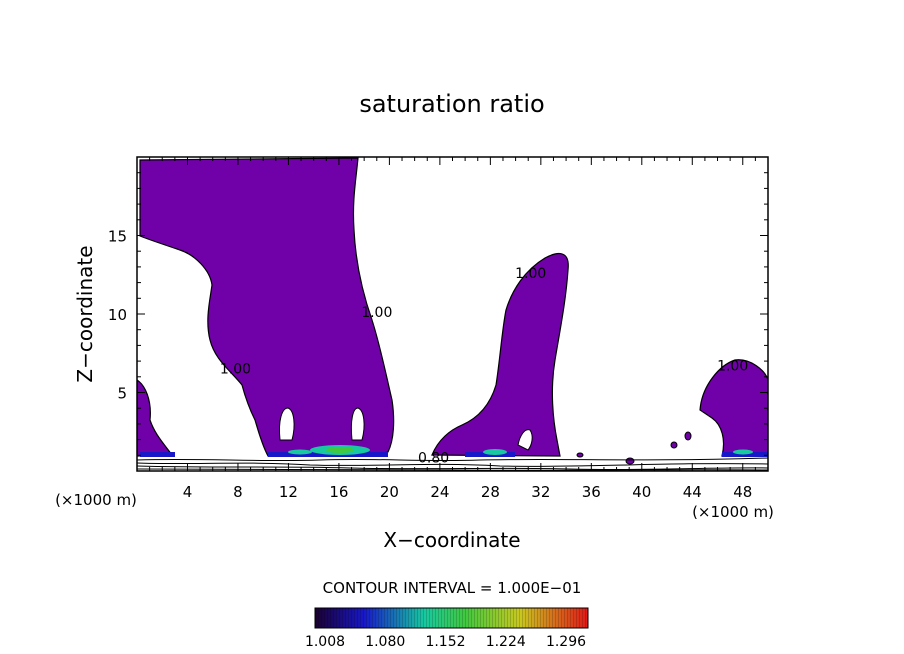 The height and width of the screenshot is (654, 904). Describe the element at coordinates (439, 492) in the screenshot. I see `x-tick-label: 24` at that location.